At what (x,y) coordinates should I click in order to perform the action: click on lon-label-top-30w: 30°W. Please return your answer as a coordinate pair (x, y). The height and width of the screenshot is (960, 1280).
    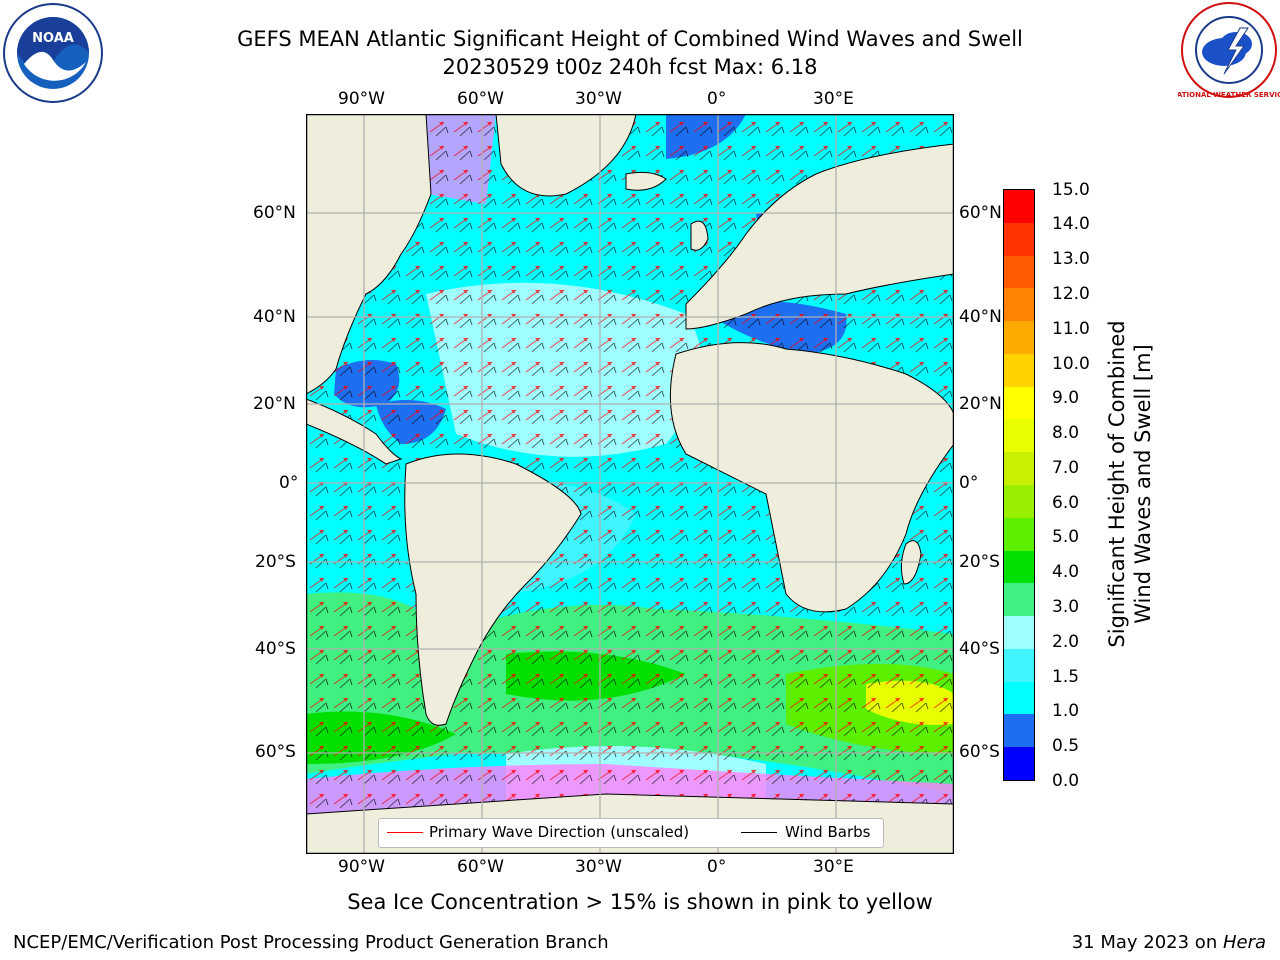
    Looking at the image, I should click on (598, 99).